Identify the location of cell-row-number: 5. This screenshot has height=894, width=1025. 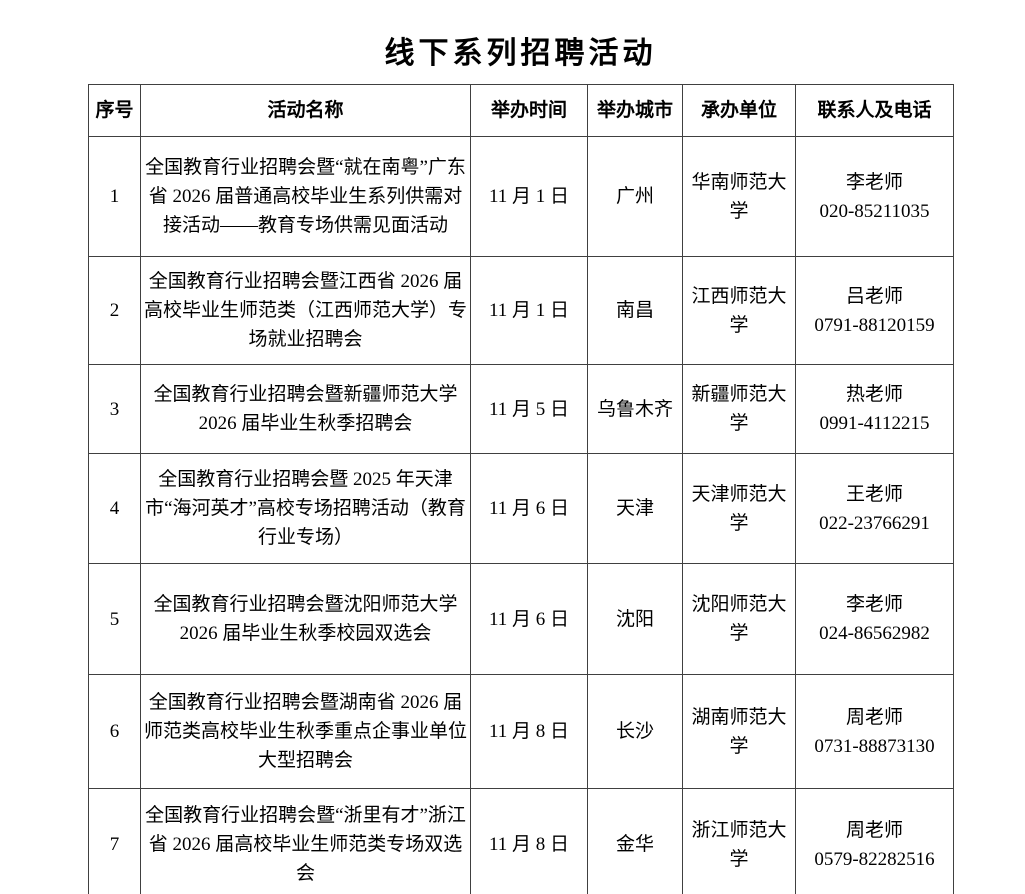
(114, 619).